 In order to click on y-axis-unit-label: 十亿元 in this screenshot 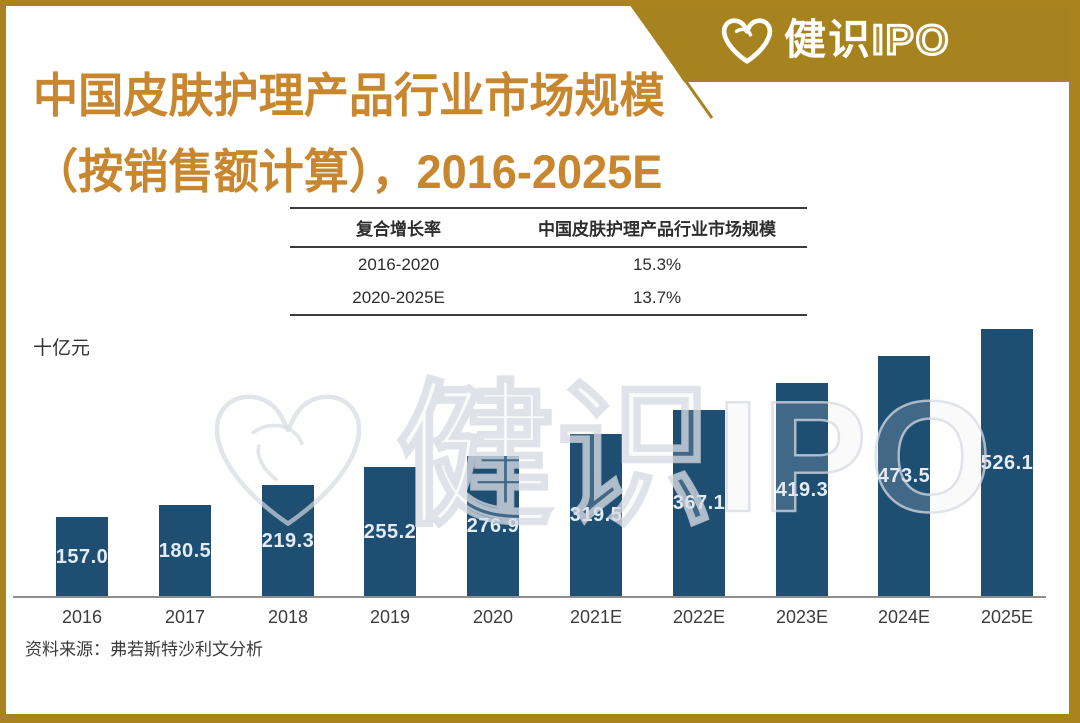, I will do `click(62, 348)`.